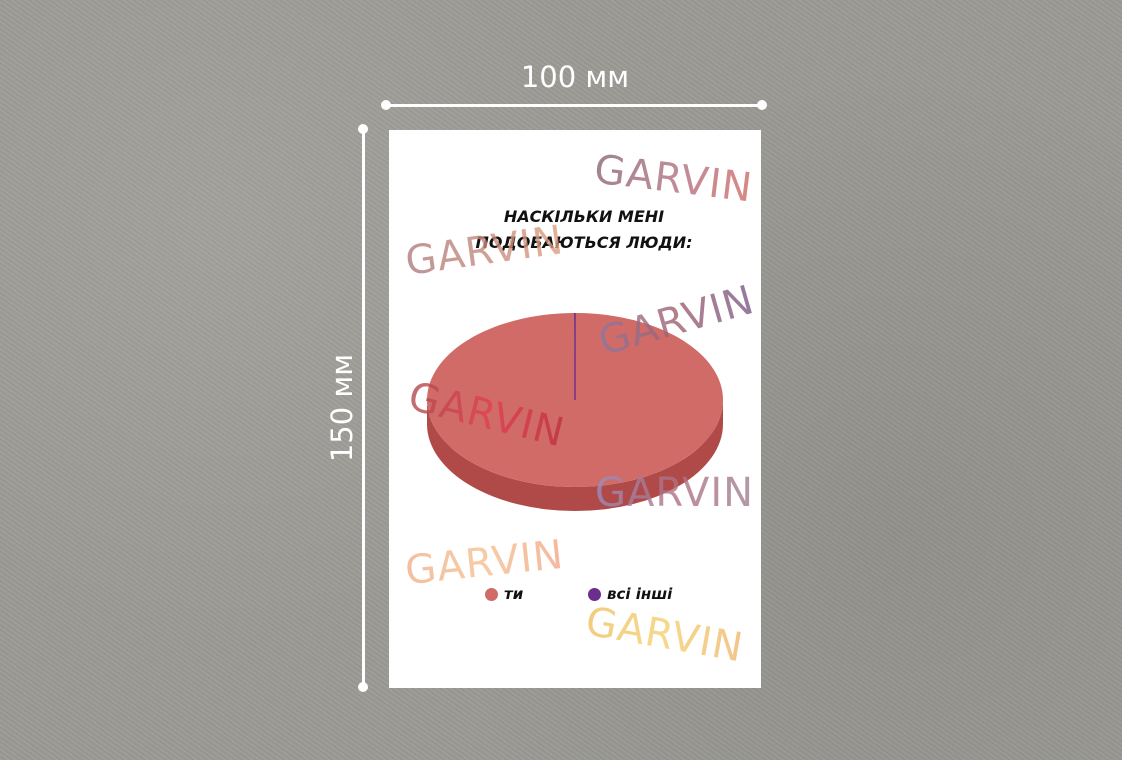 Image resolution: width=1122 pixels, height=760 pixels. I want to click on legend-swatch-others, so click(594, 594).